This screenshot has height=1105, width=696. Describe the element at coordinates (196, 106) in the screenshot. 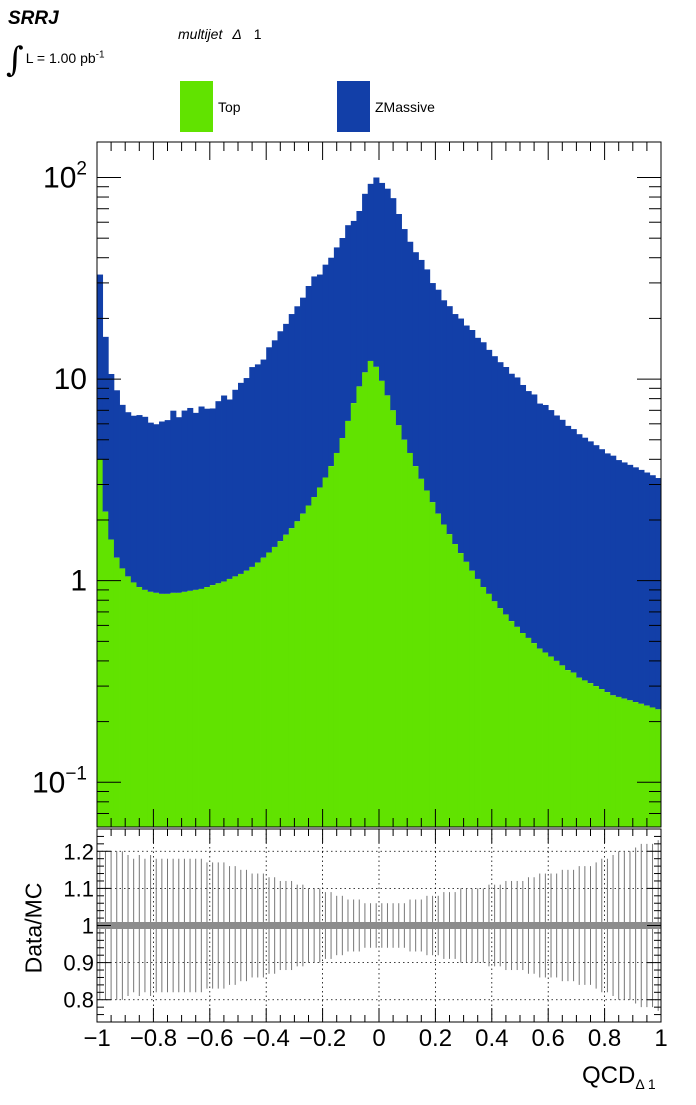

I see `legend-swatch-top` at that location.